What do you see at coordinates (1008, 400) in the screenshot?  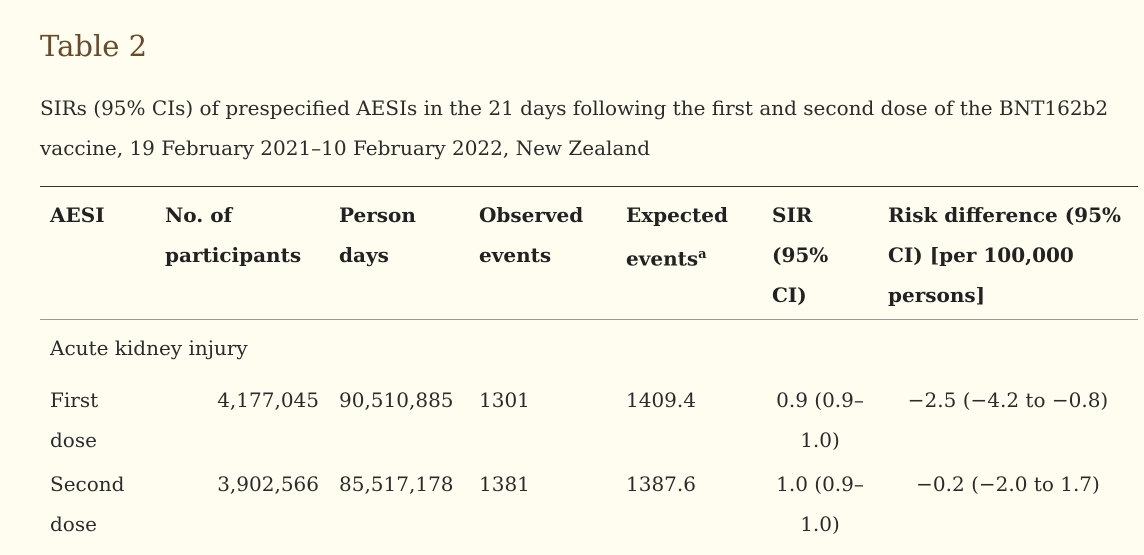 I see `risk-difference-value: −2.5 (−4.2 to −0.8)` at bounding box center [1008, 400].